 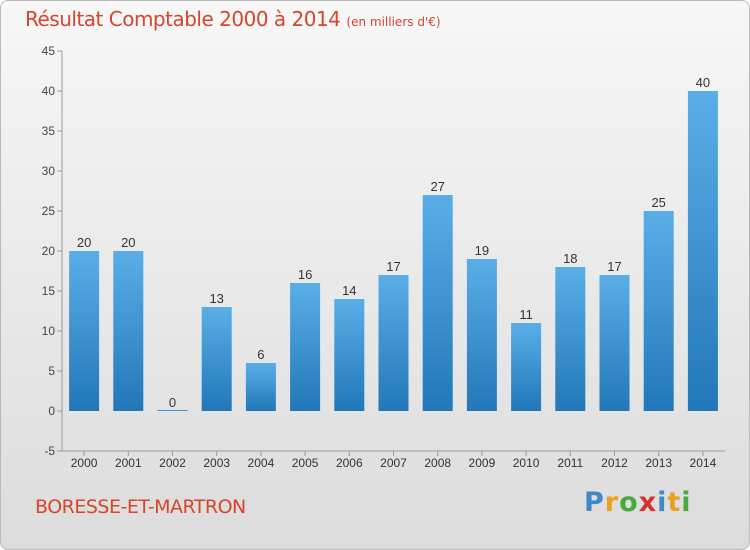 What do you see at coordinates (128, 463) in the screenshot?
I see `x-tick-label: 2001` at bounding box center [128, 463].